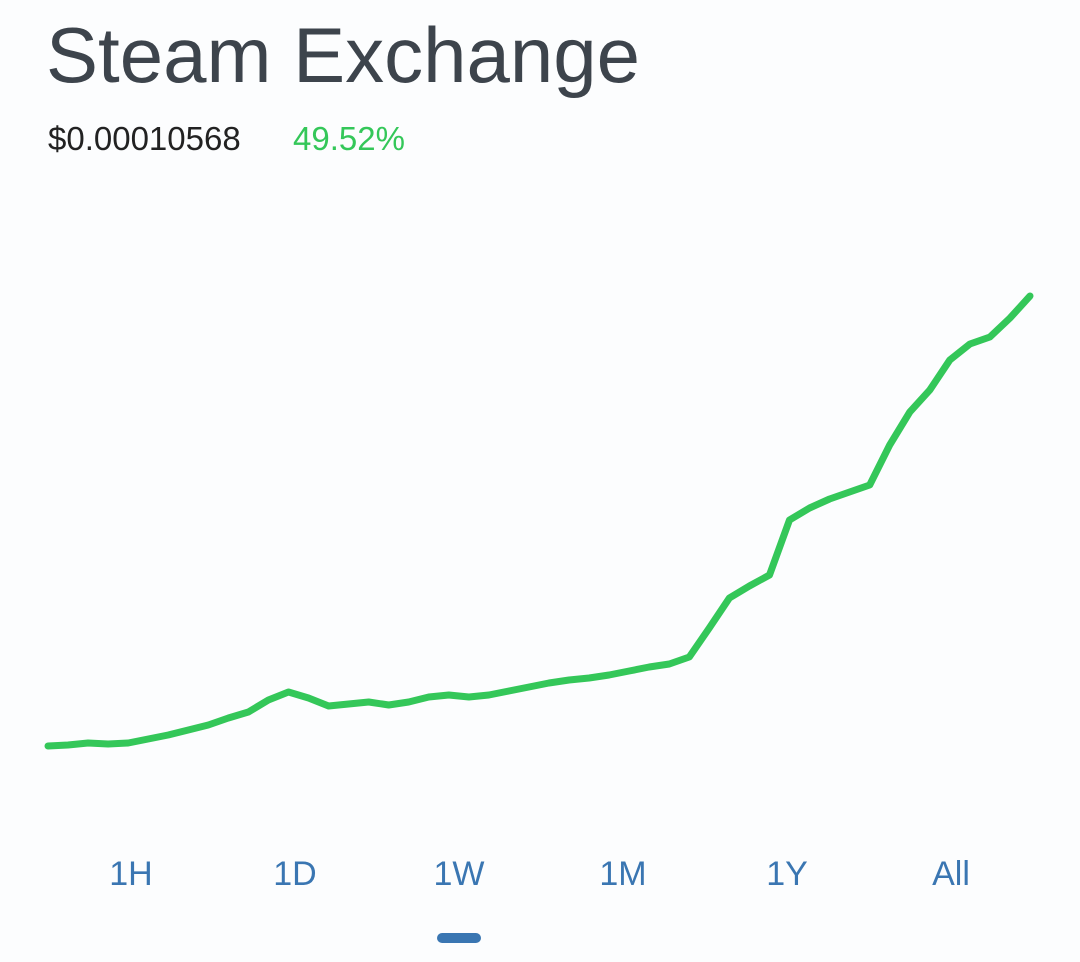 Image resolution: width=1080 pixels, height=962 pixels. I want to click on range-tab: 1Y, so click(787, 874).